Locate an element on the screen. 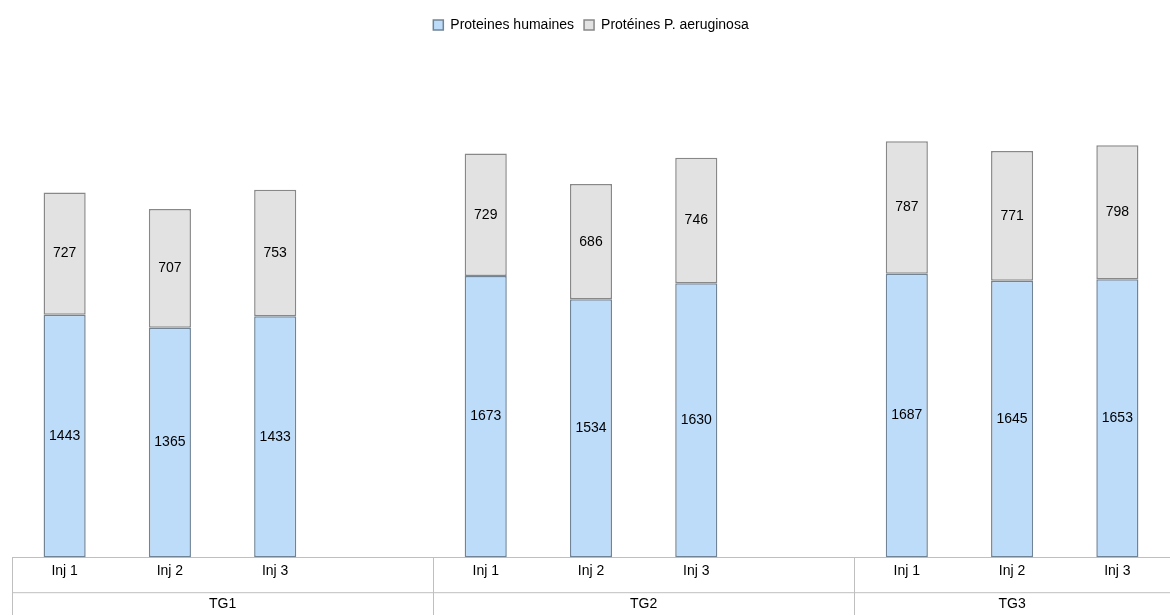 The image size is (1170, 616). data-label: 1687 is located at coordinates (907, 414).